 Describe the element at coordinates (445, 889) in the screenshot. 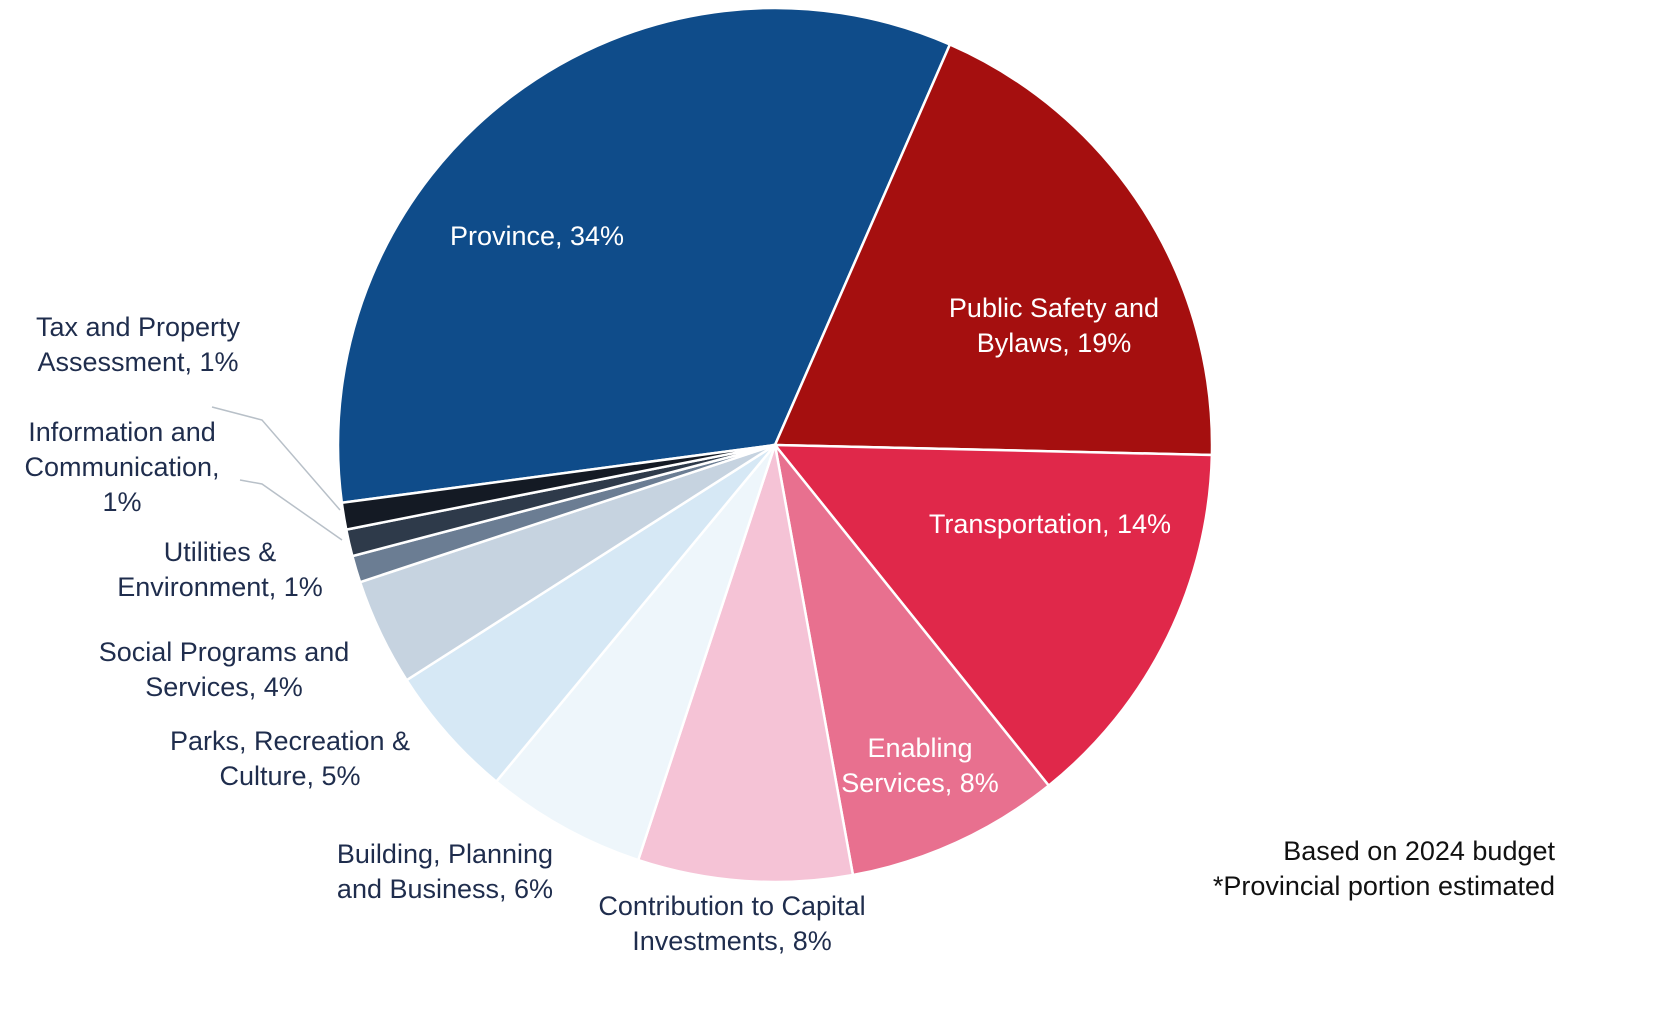

I see `data-label: and Business, 6%` at that location.